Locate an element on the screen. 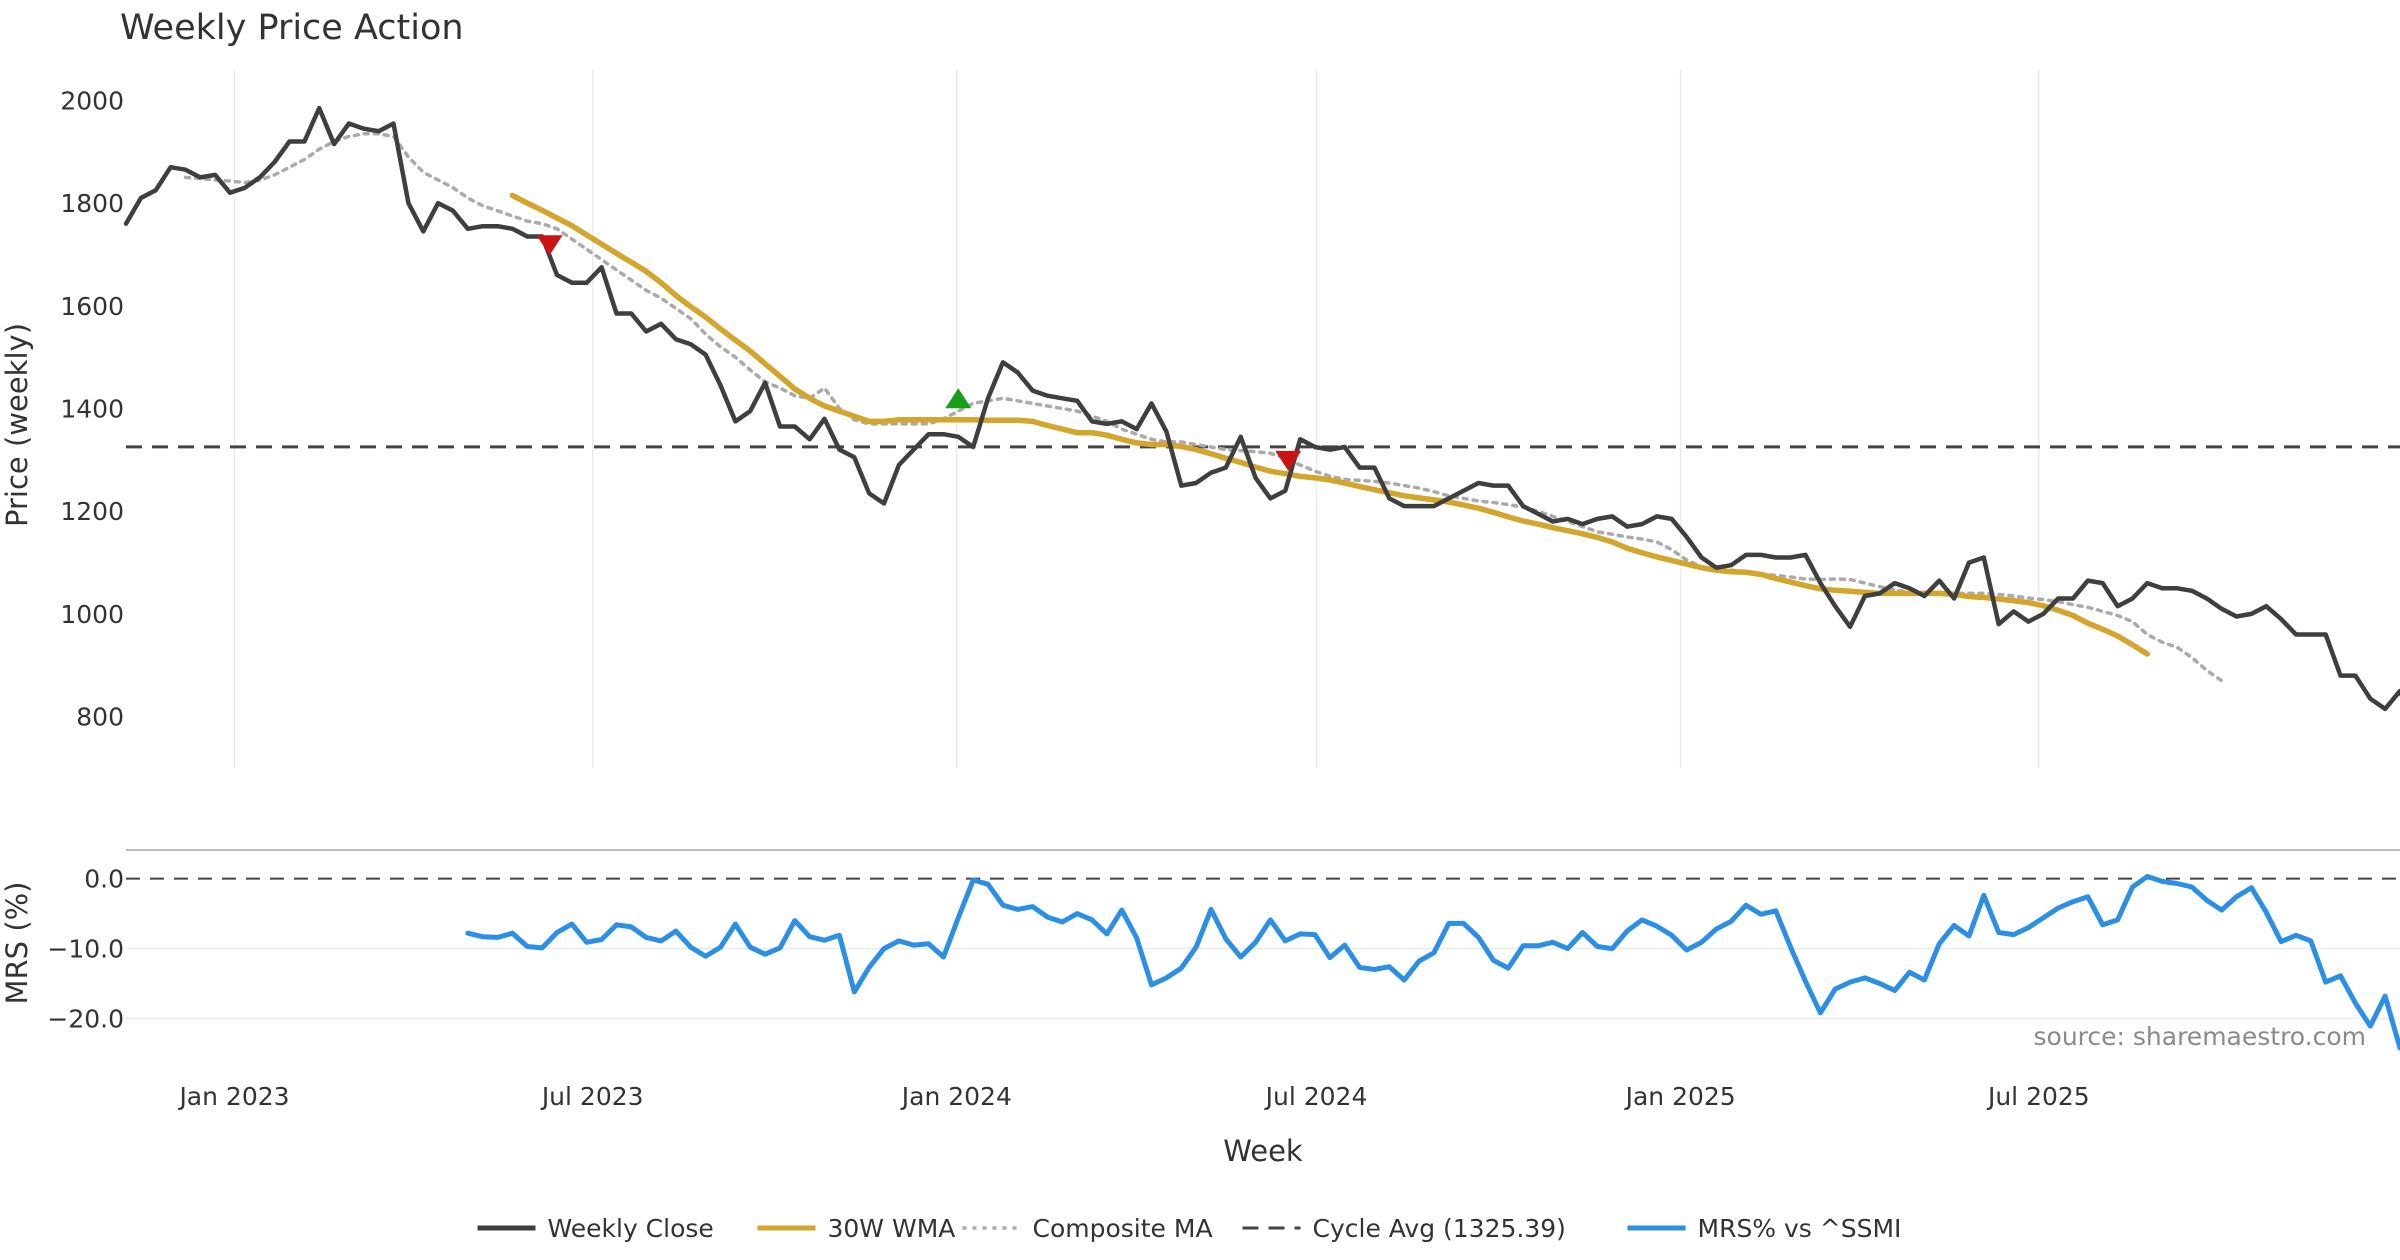 This screenshot has width=2400, height=1260. mrs-gridlines is located at coordinates (1263, 983).